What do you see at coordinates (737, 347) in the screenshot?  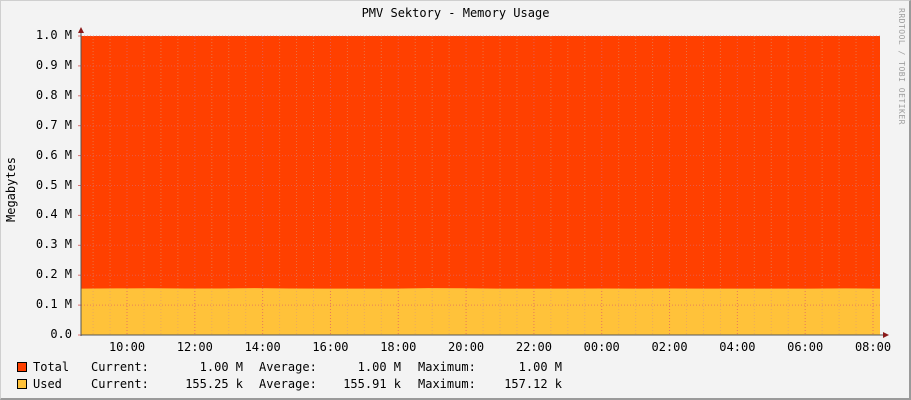 I see `x-tick-label: 04:00` at bounding box center [737, 347].